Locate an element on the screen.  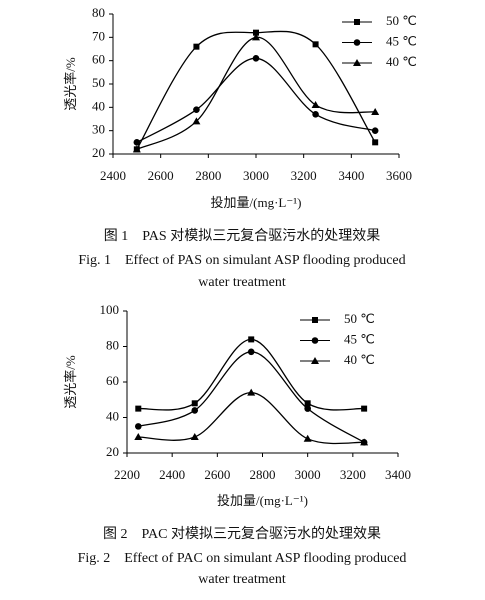
y-tick-label: 70 is located at coordinates (98, 35).